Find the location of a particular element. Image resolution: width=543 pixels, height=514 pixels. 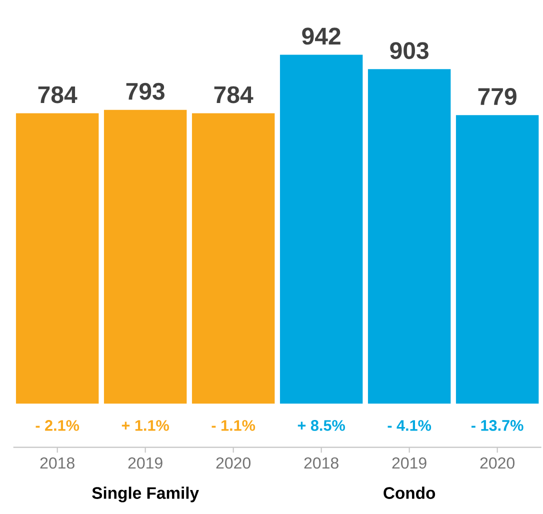

text: + 1.1% is located at coordinates (145, 425).